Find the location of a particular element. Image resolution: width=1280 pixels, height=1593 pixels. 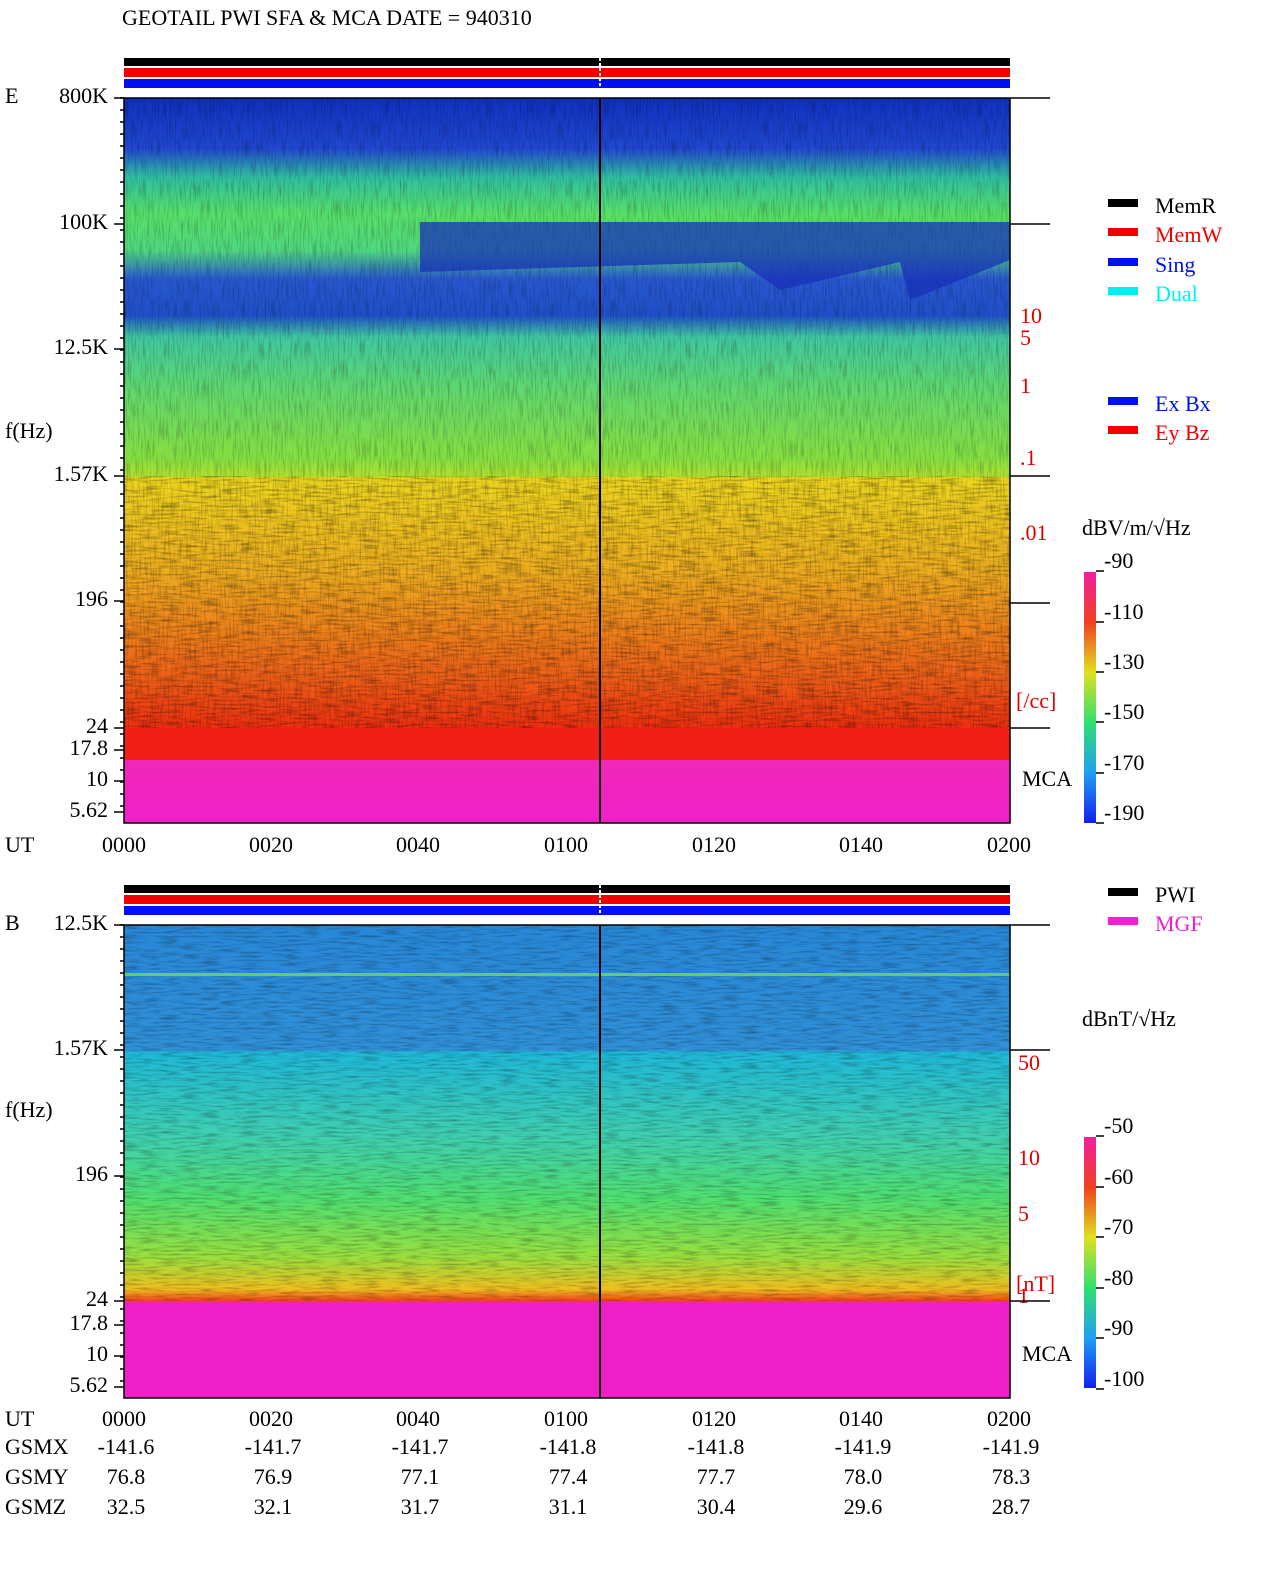

y-tick-label: 5.62 is located at coordinates (89, 809).